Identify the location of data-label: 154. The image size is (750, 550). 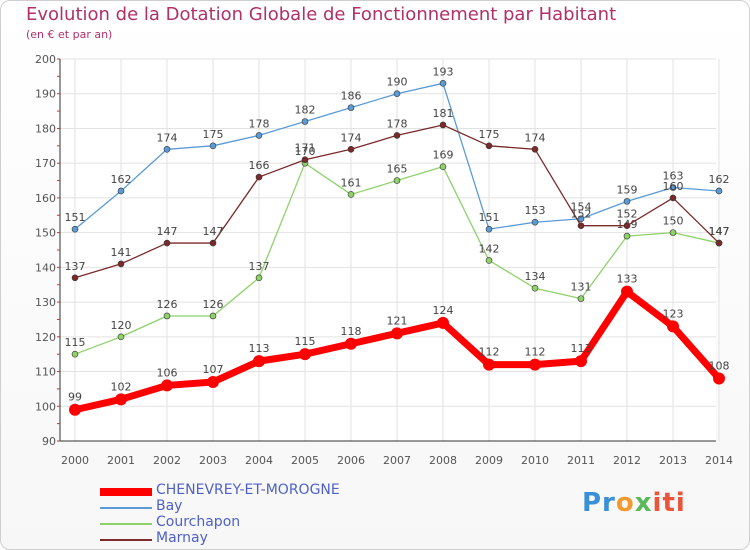
(581, 207).